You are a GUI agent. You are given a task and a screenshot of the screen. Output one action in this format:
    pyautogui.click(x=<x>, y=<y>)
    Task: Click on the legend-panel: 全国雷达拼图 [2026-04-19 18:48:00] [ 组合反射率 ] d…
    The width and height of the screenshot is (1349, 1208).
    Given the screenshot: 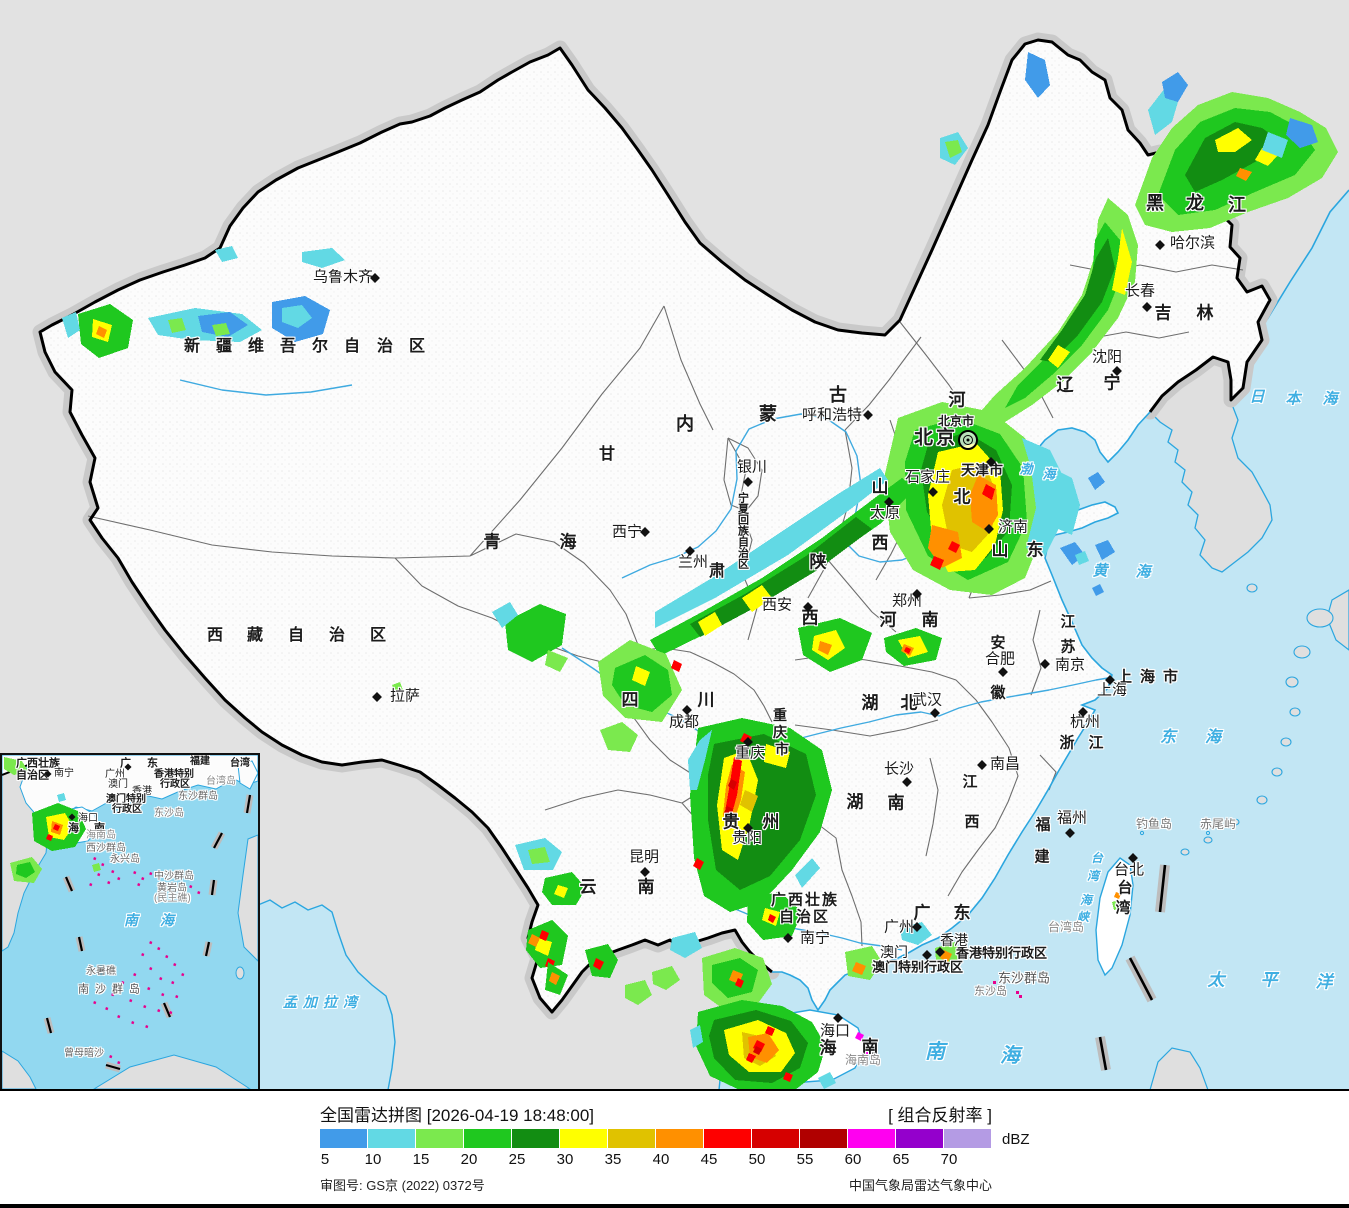 What is the action you would take?
    pyautogui.click(x=674, y=1149)
    